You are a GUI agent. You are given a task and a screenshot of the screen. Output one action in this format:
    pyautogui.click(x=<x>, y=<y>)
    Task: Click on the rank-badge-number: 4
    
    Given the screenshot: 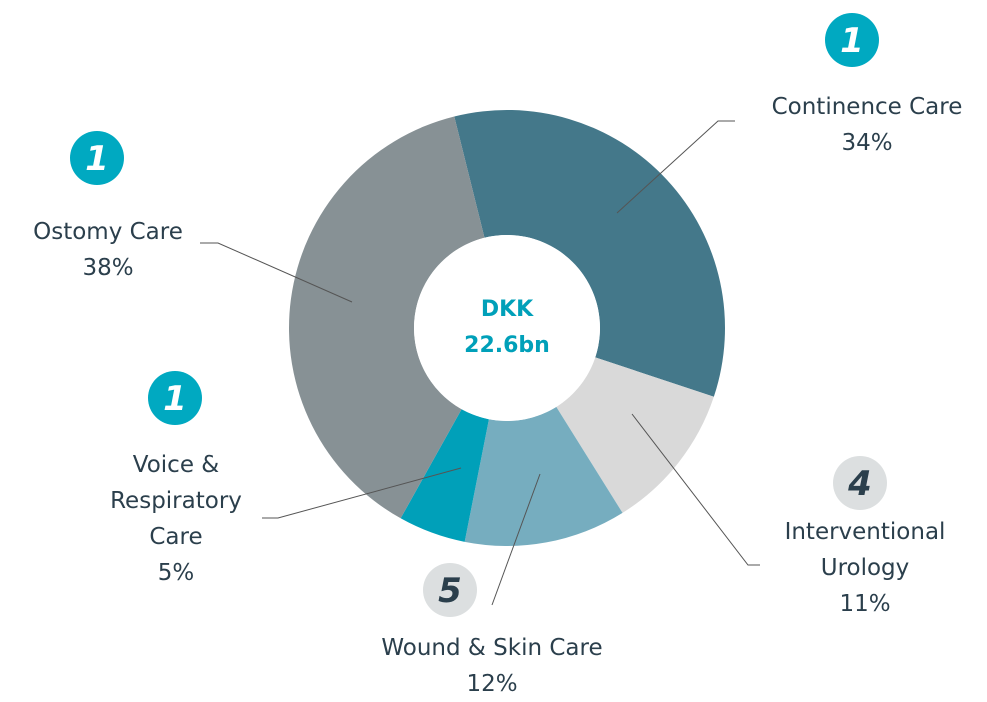 What is the action you would take?
    pyautogui.click(x=859, y=484)
    